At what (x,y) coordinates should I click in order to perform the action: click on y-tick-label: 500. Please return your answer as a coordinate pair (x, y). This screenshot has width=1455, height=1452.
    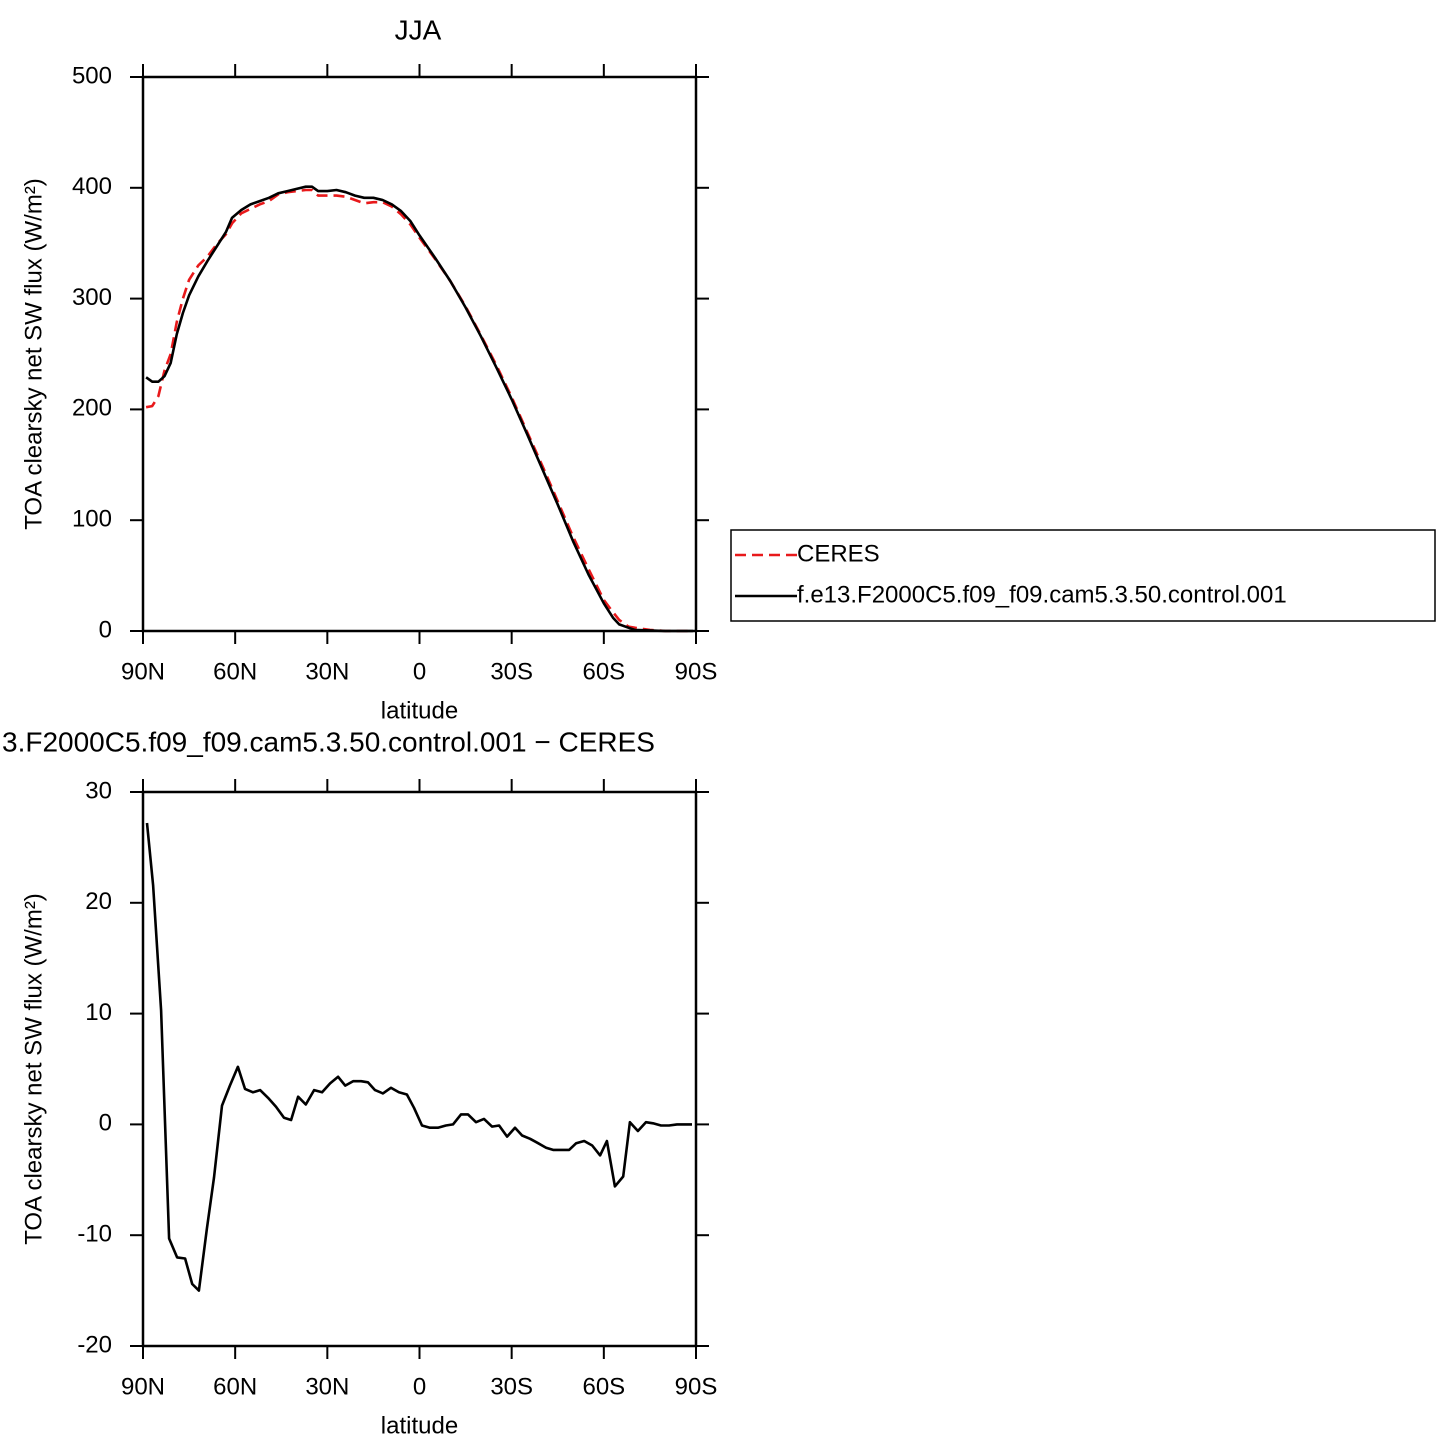
    Looking at the image, I should click on (92, 75).